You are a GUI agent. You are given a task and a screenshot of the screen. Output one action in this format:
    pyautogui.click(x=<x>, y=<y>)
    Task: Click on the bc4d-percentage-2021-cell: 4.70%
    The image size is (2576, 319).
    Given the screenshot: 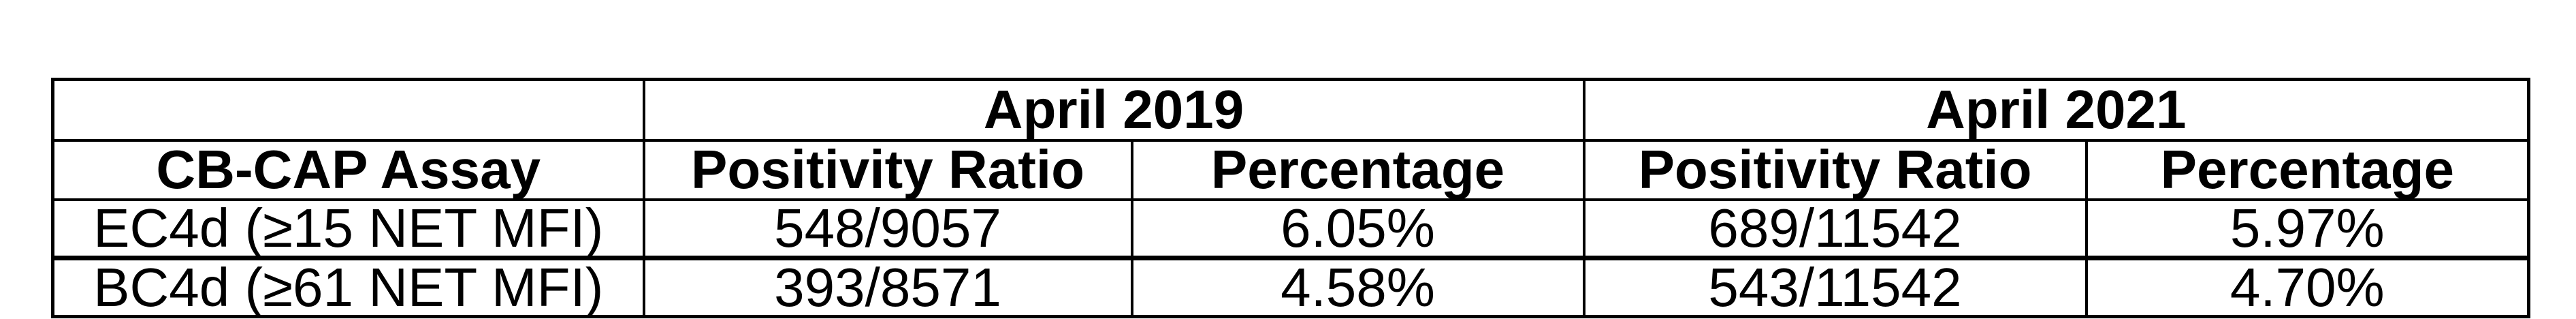 What is the action you would take?
    pyautogui.click(x=2307, y=287)
    